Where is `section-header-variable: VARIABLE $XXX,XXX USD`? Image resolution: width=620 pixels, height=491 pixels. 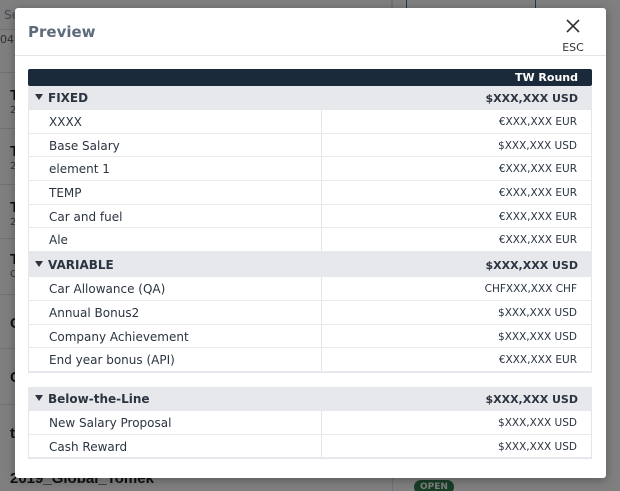
section-header-variable: VARIABLE $XXX,XXX USD is located at coordinates (310, 265).